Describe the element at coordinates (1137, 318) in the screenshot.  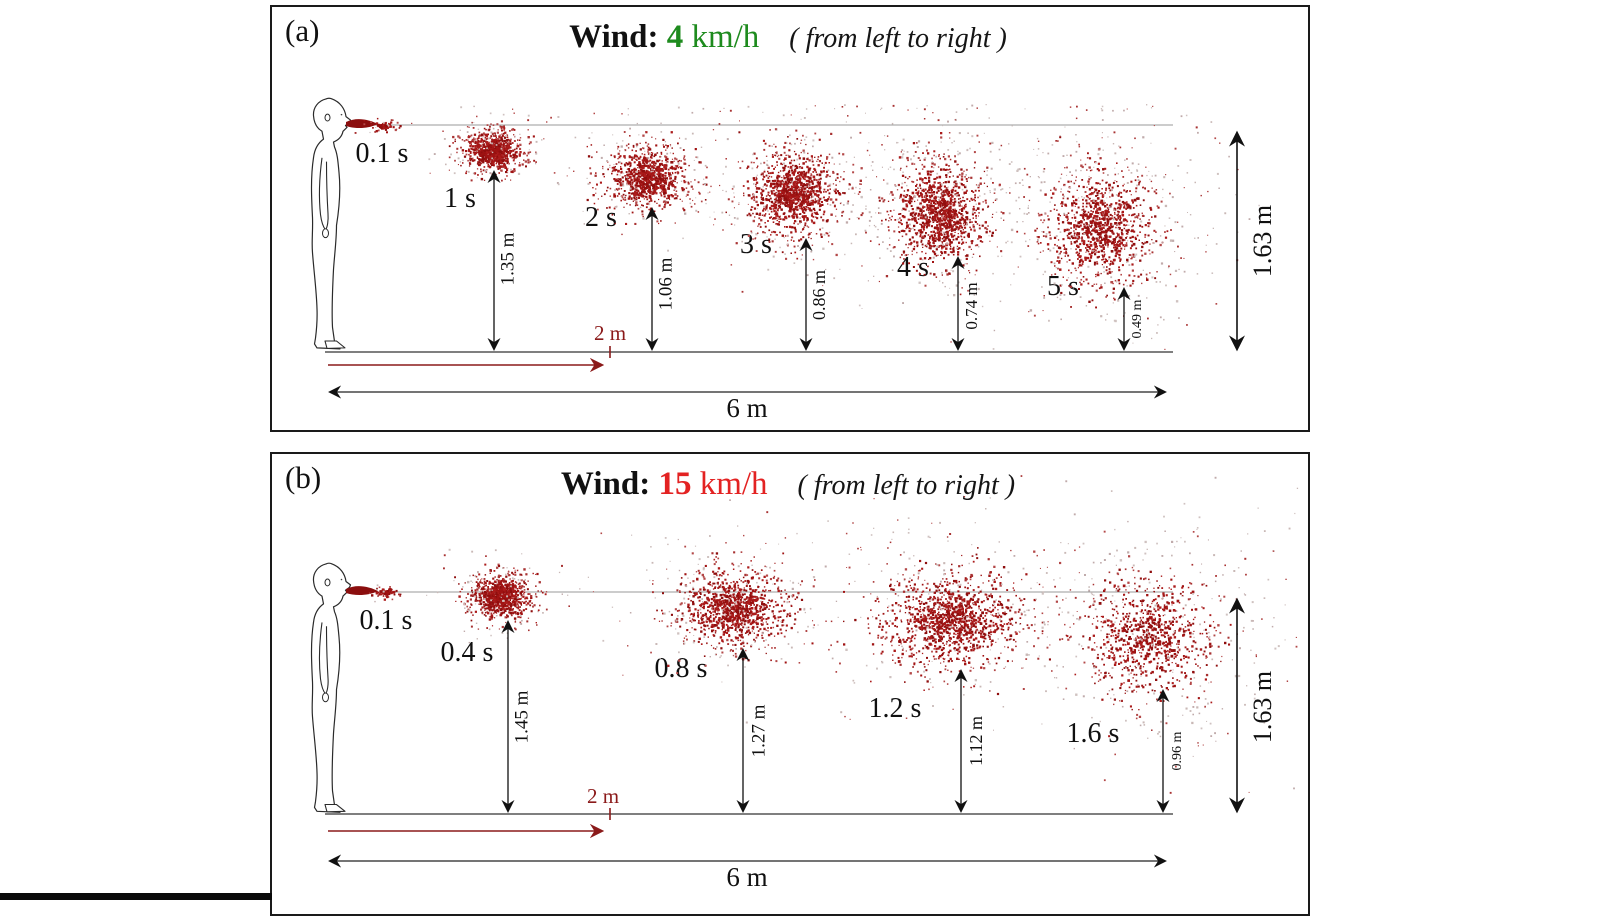
I see `height-value-5s: 0.49 m` at that location.